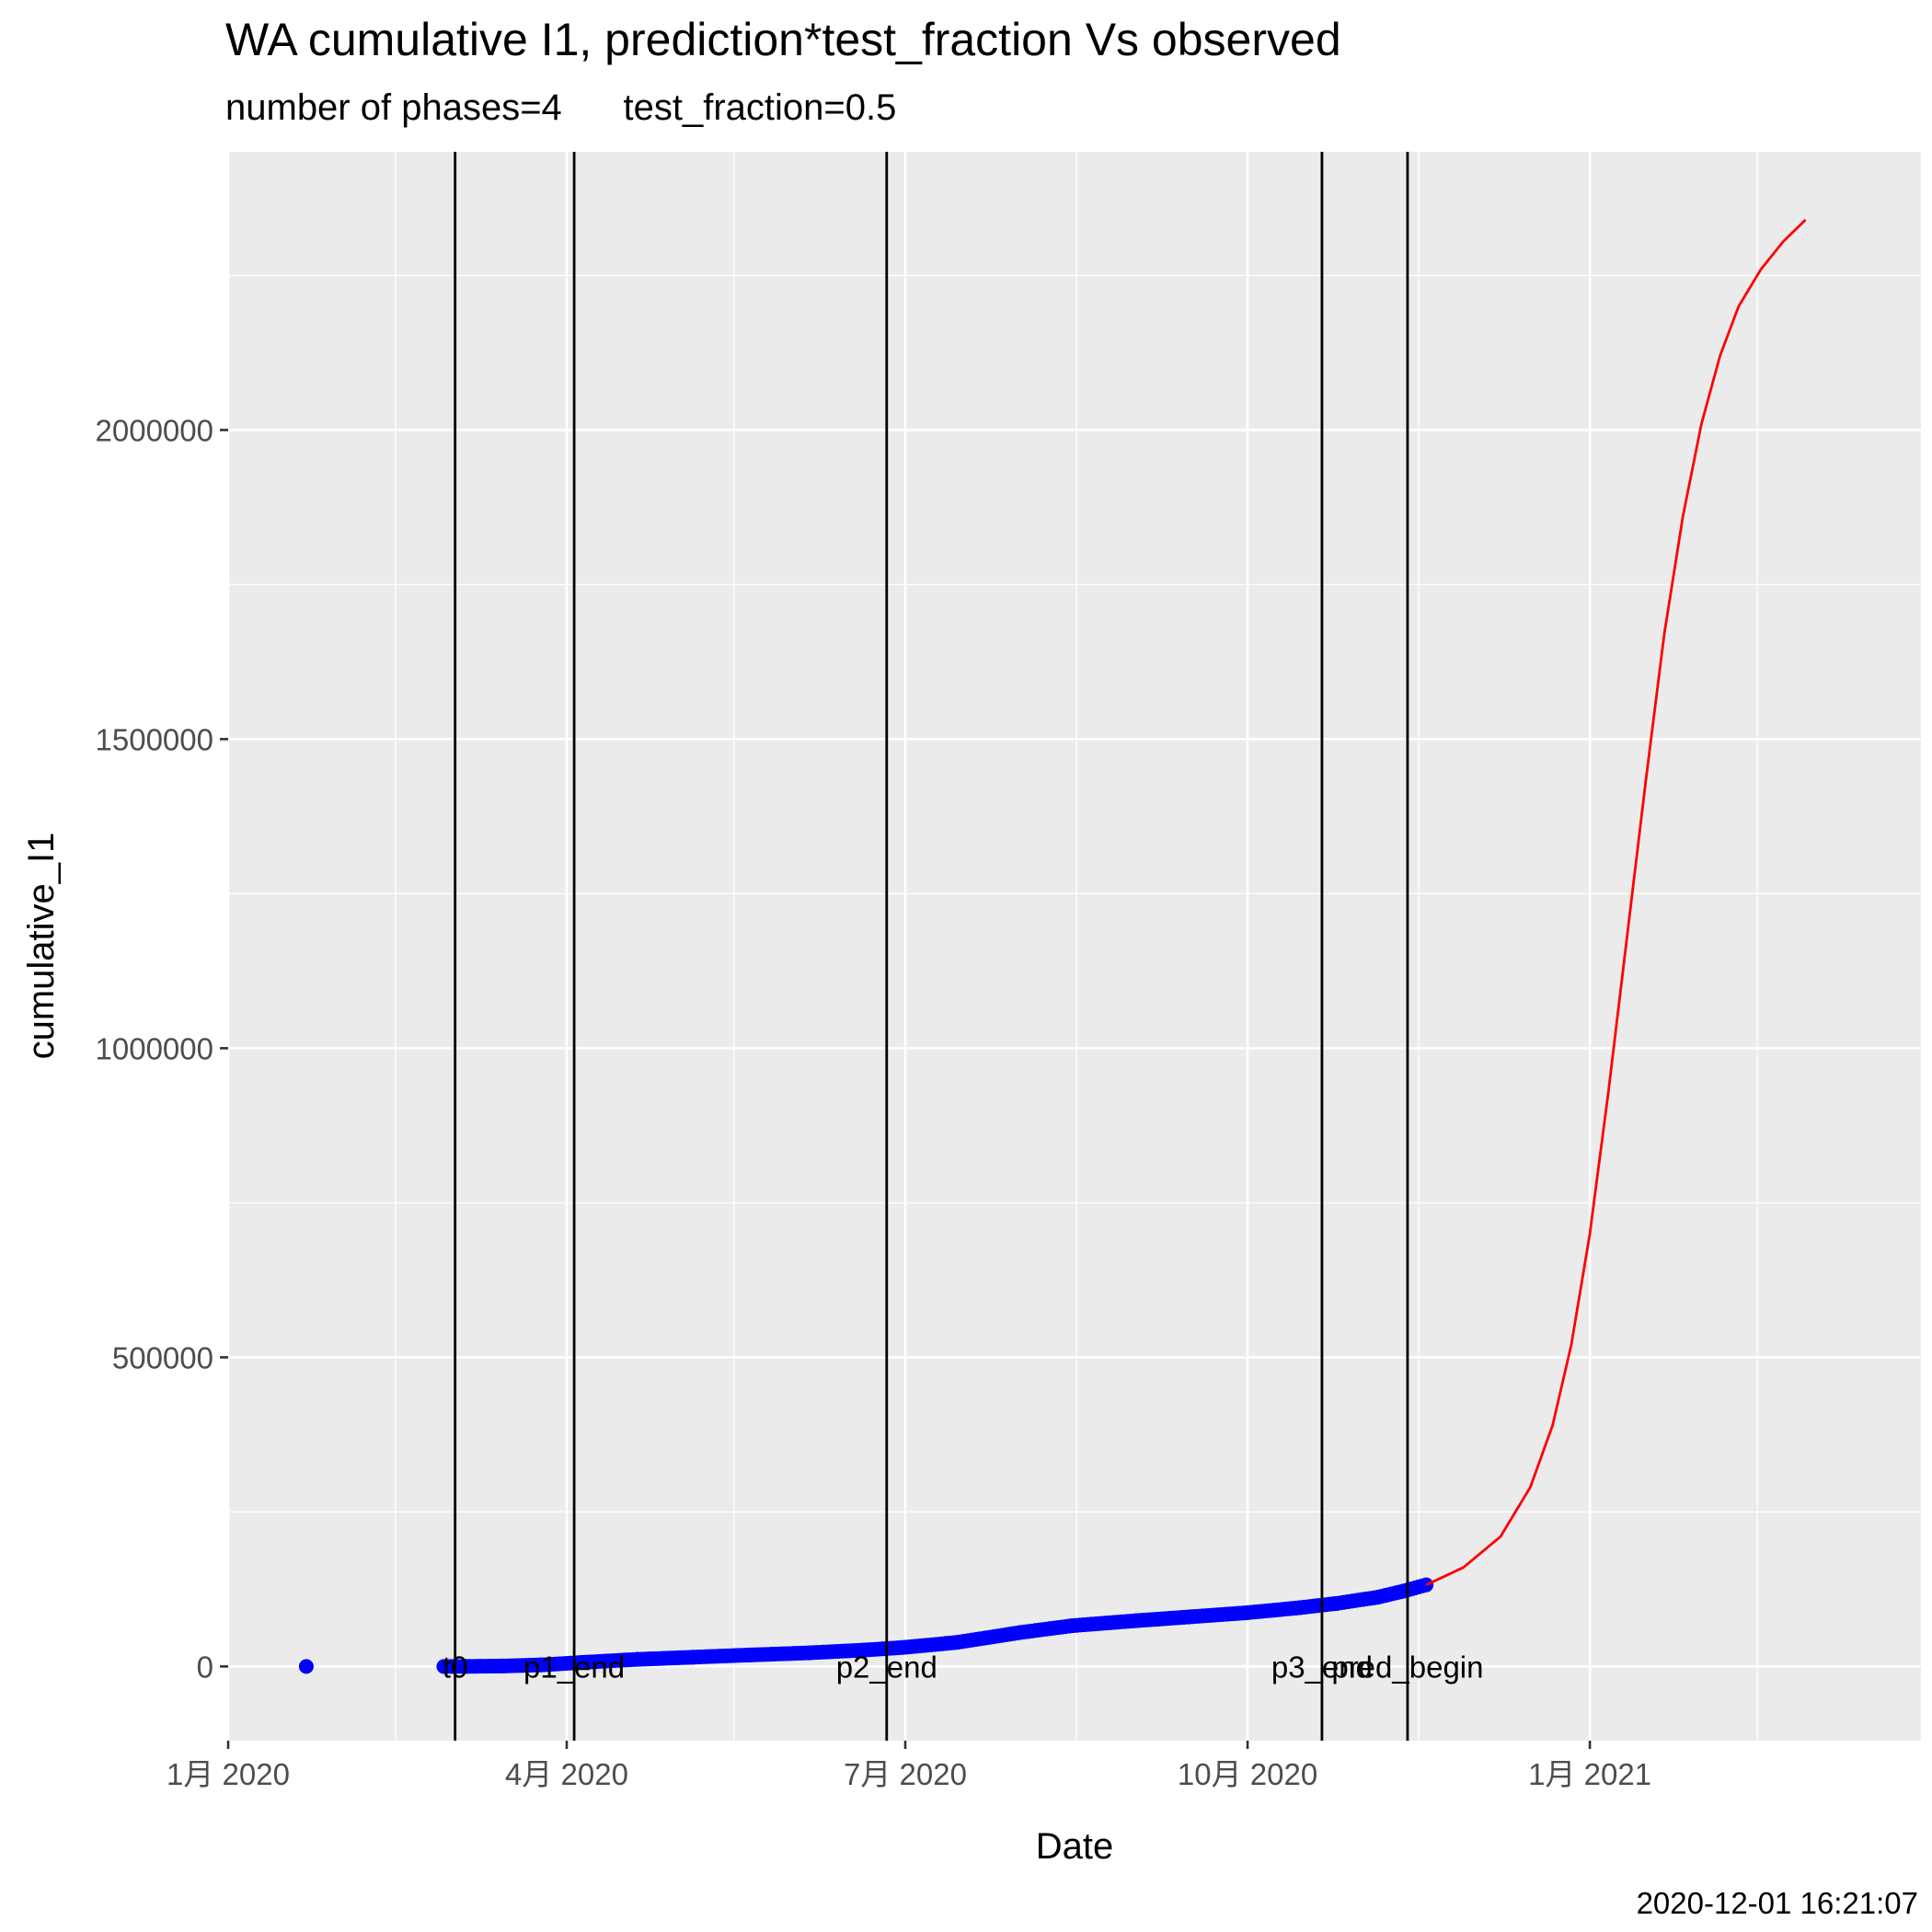  What do you see at coordinates (1777, 1903) in the screenshot?
I see `chart-caption: 2020-12-01 16:21:07` at bounding box center [1777, 1903].